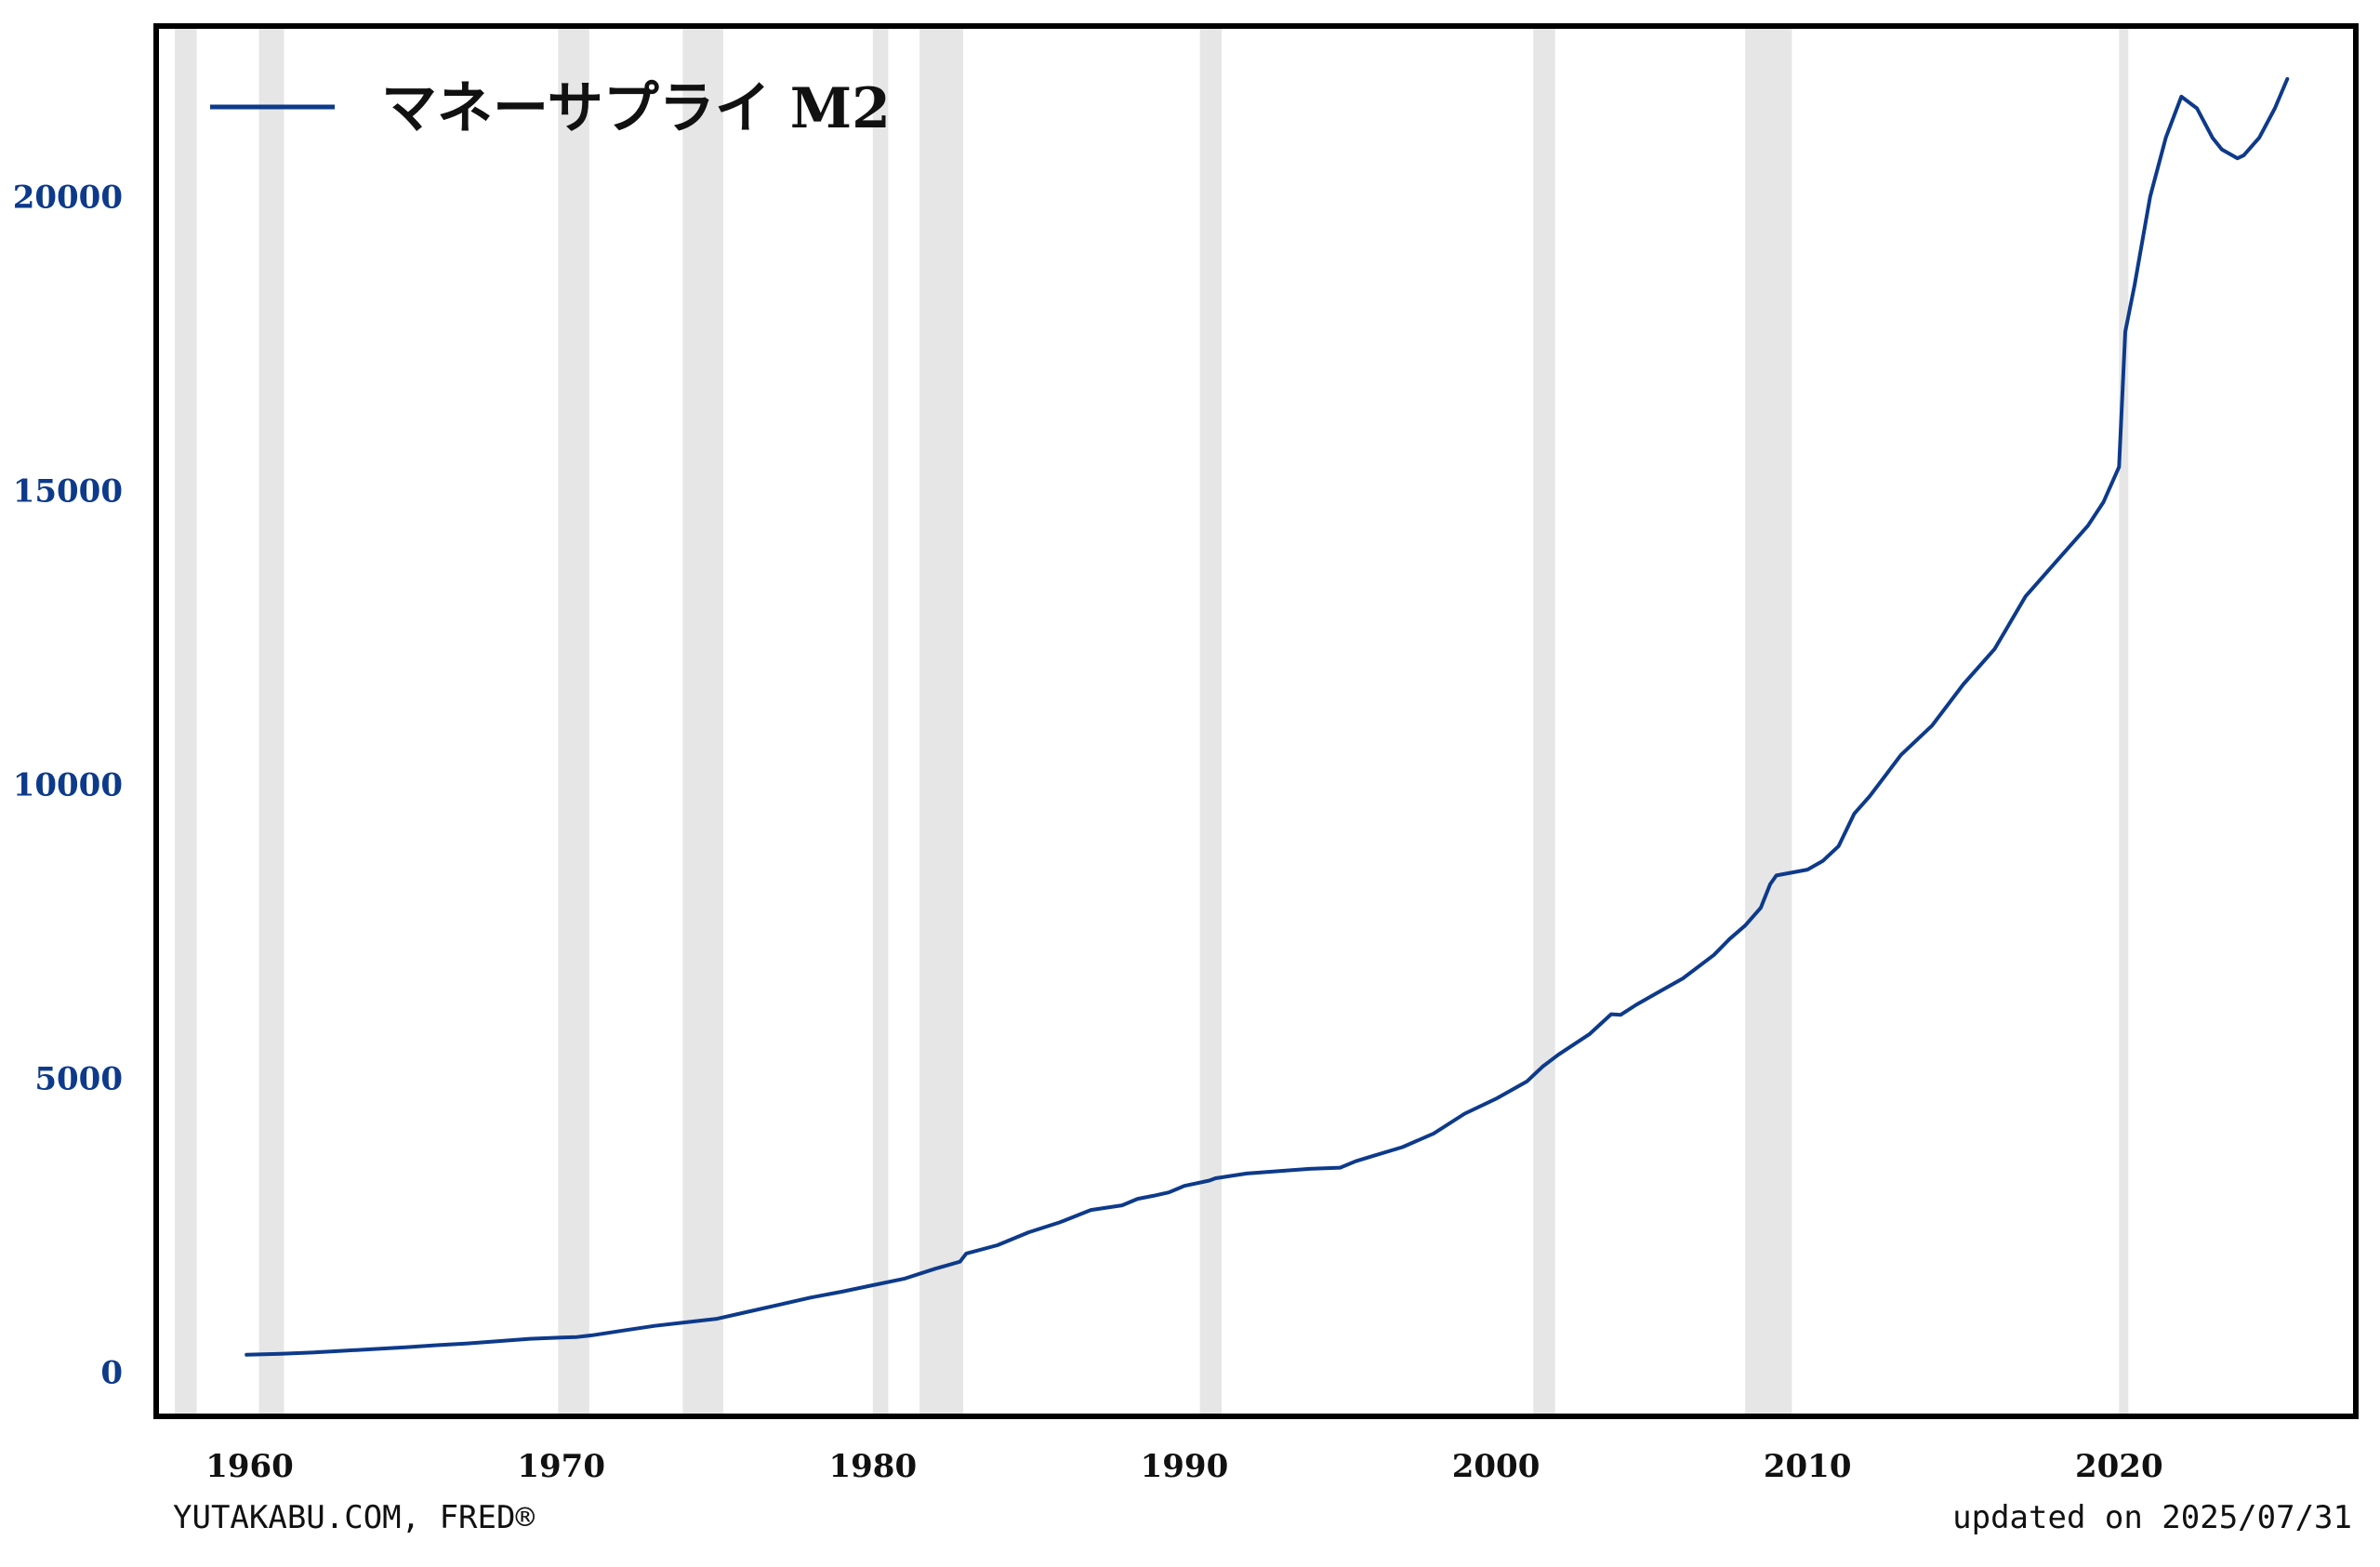 This screenshot has width=2380, height=1567. Describe the element at coordinates (872, 1466) in the screenshot. I see `x-tick-label: 1980` at that location.